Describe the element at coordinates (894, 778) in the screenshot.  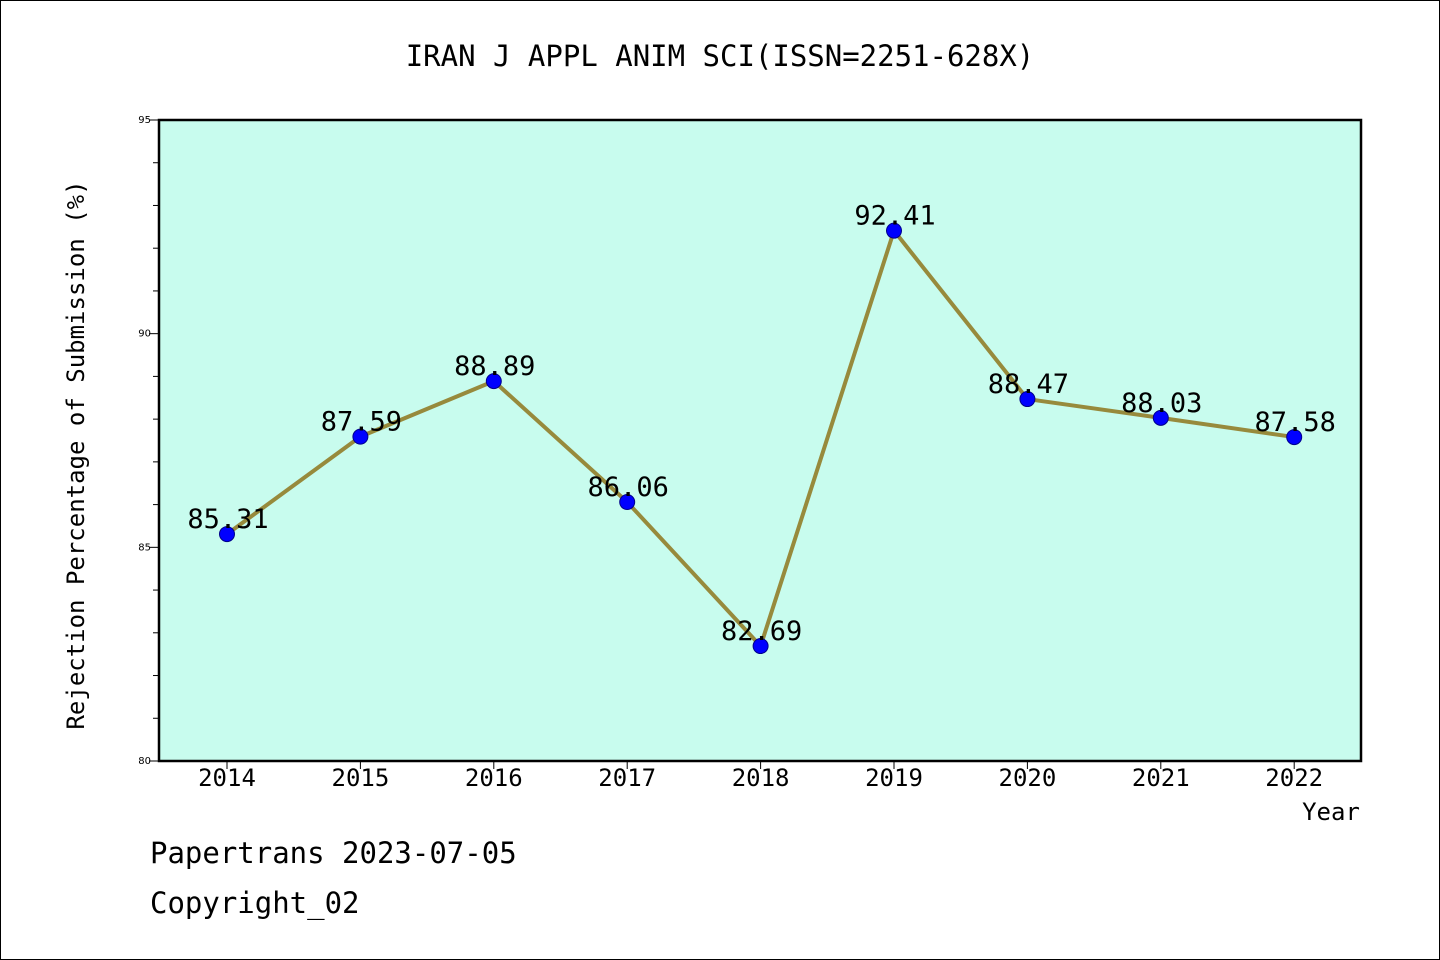
I see `x-tick-label: 2019` at that location.